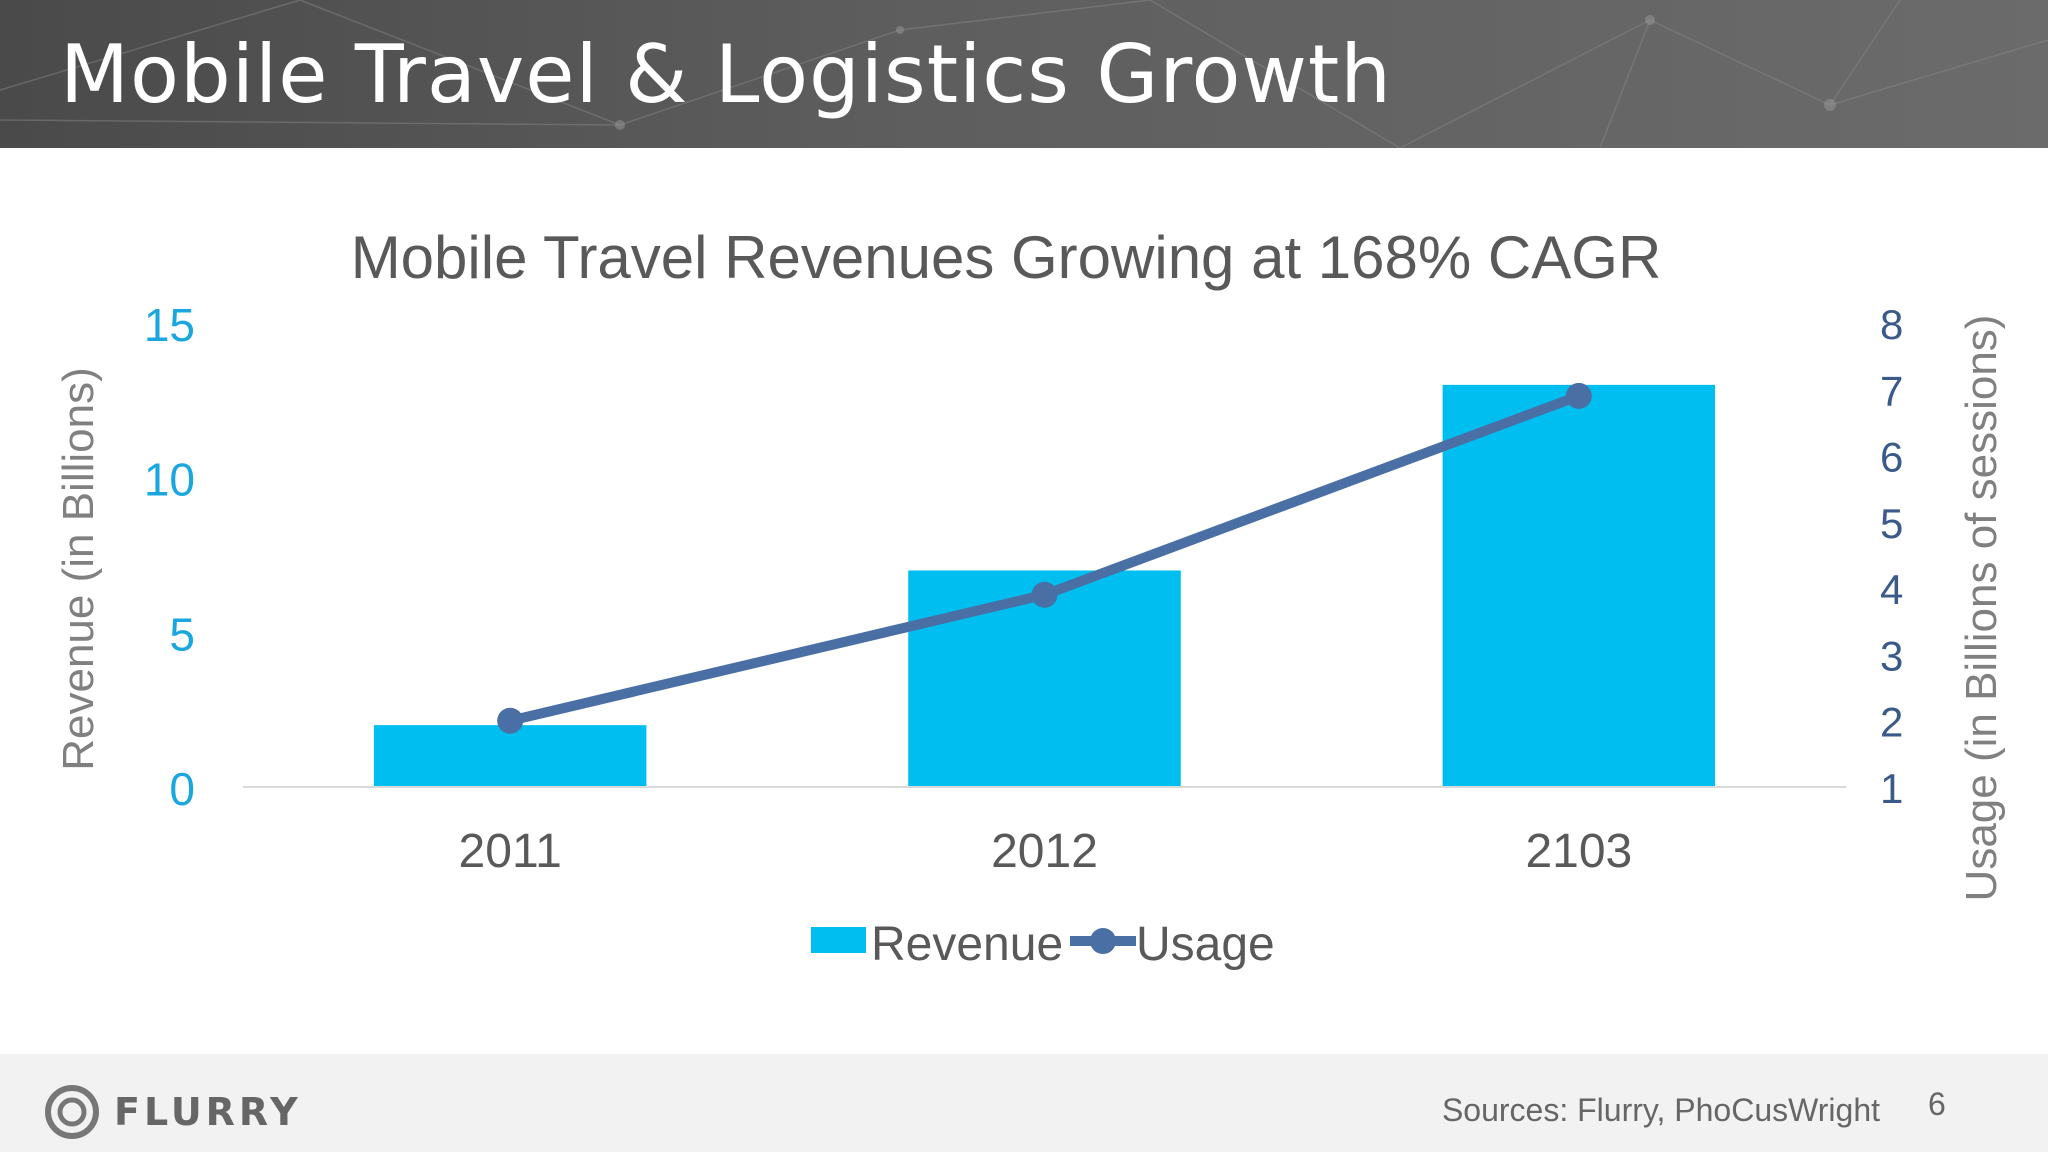 The height and width of the screenshot is (1152, 2048). I want to click on y2-tick-label: 2, so click(1891, 722).